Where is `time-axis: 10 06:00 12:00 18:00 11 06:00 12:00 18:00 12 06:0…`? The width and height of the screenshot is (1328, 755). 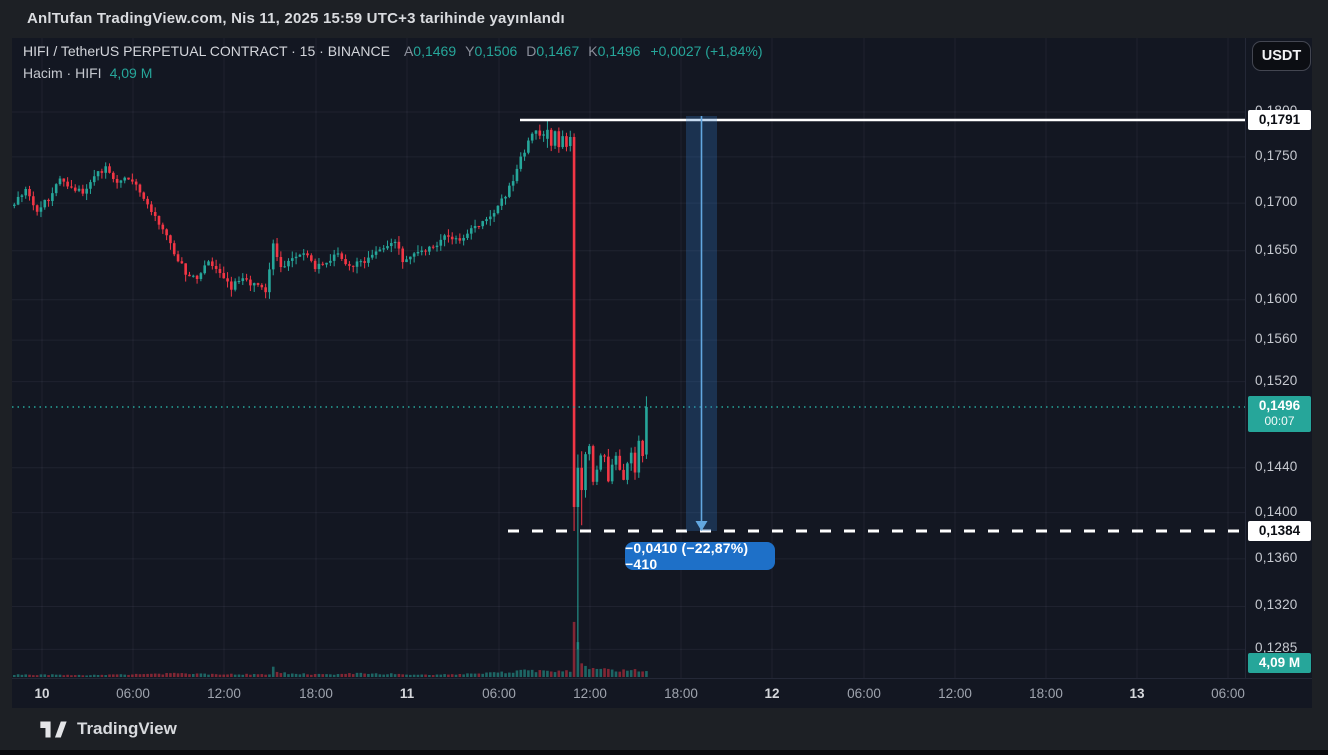 time-axis: 10 06:00 12:00 18:00 11 06:00 12:00 18:00 12 06:0… is located at coordinates (662, 693).